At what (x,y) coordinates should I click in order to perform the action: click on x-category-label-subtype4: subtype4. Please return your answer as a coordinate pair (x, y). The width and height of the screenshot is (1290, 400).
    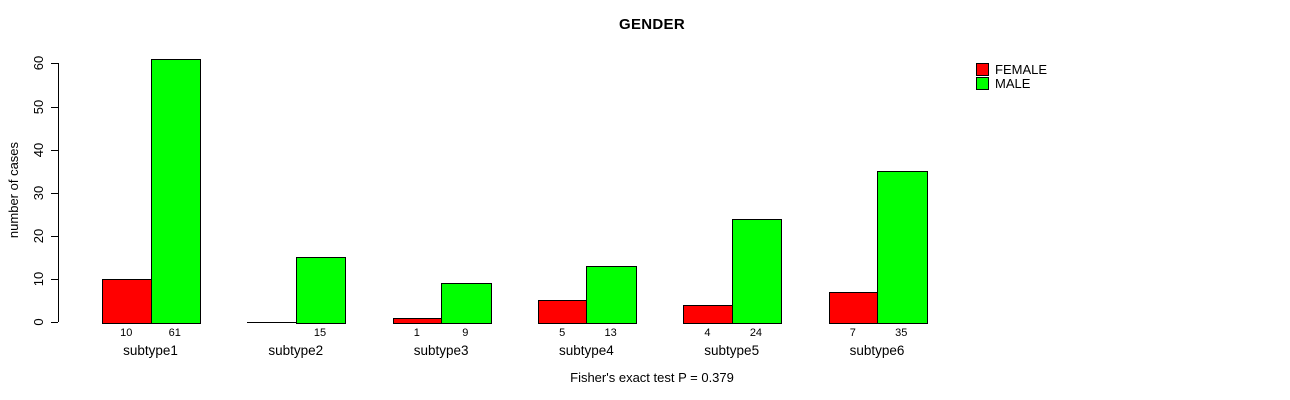
    Looking at the image, I should click on (586, 350).